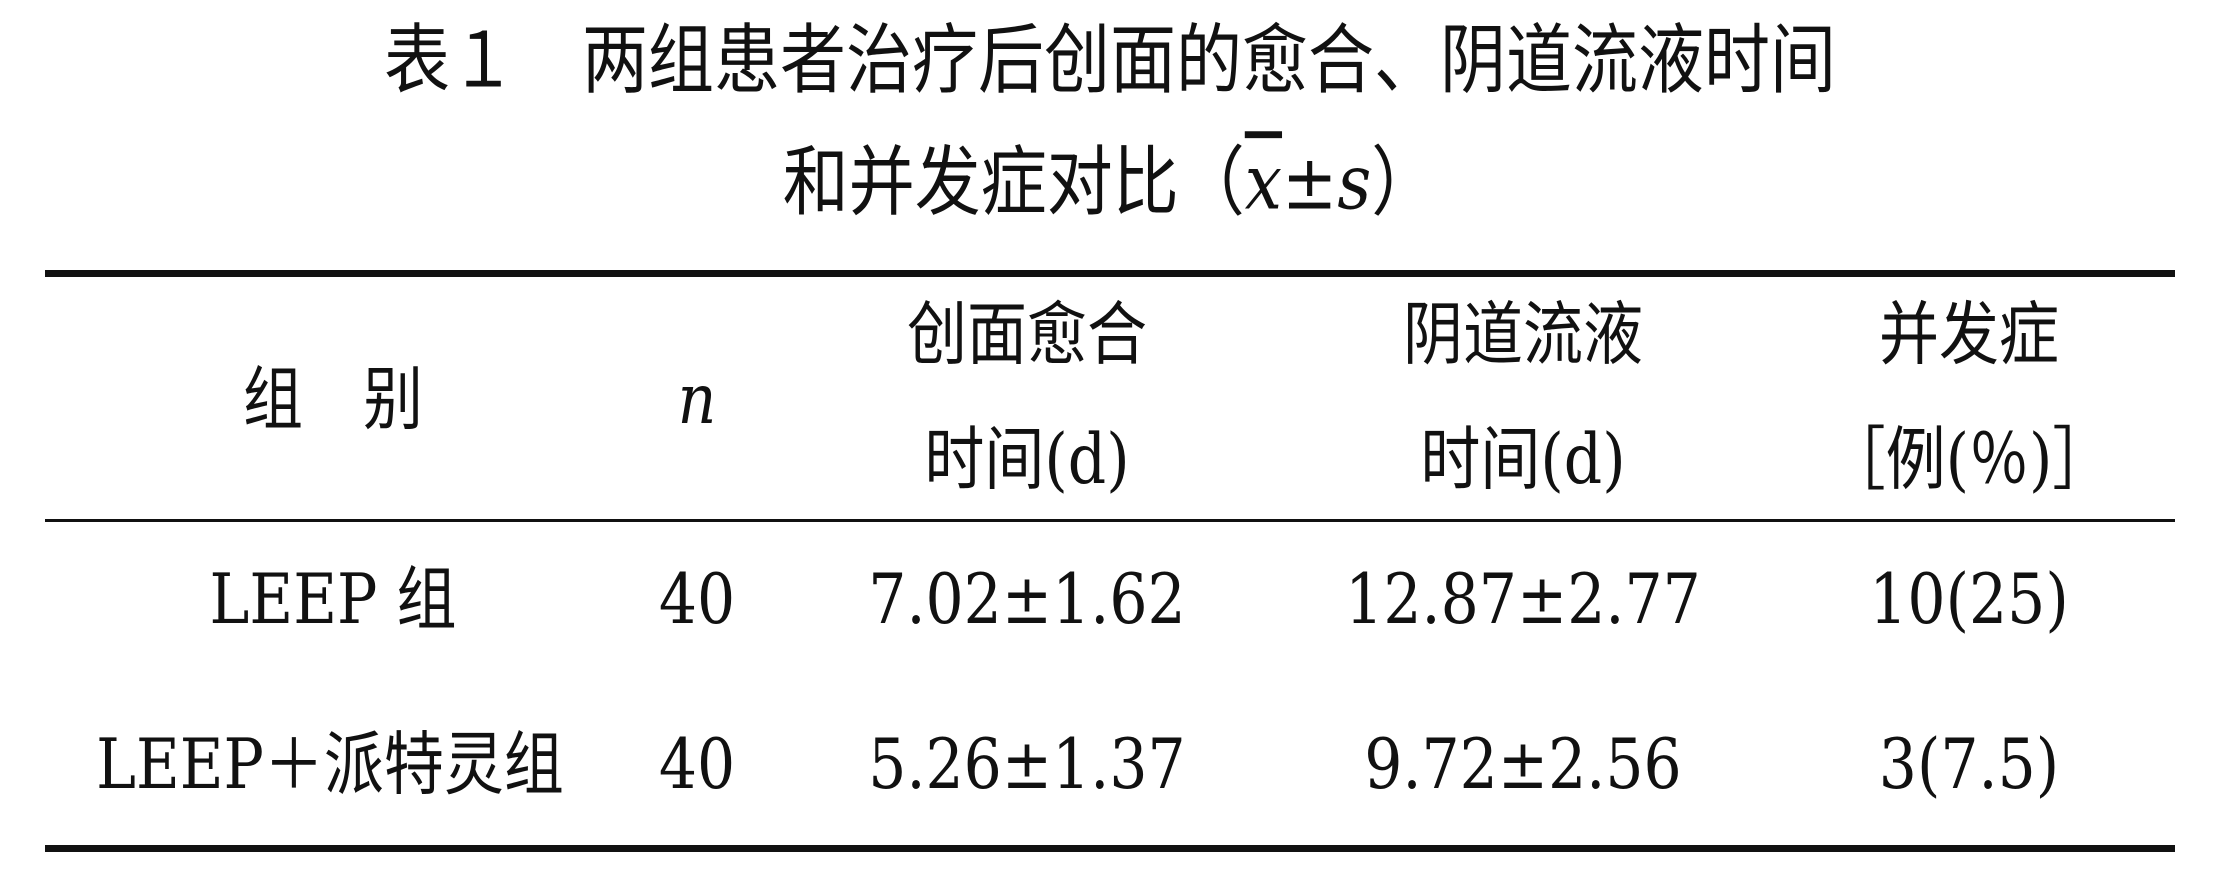 Image resolution: width=2221 pixels, height=888 pixels. I want to click on cell-healing: 5.26±1.37, so click(1027, 765).